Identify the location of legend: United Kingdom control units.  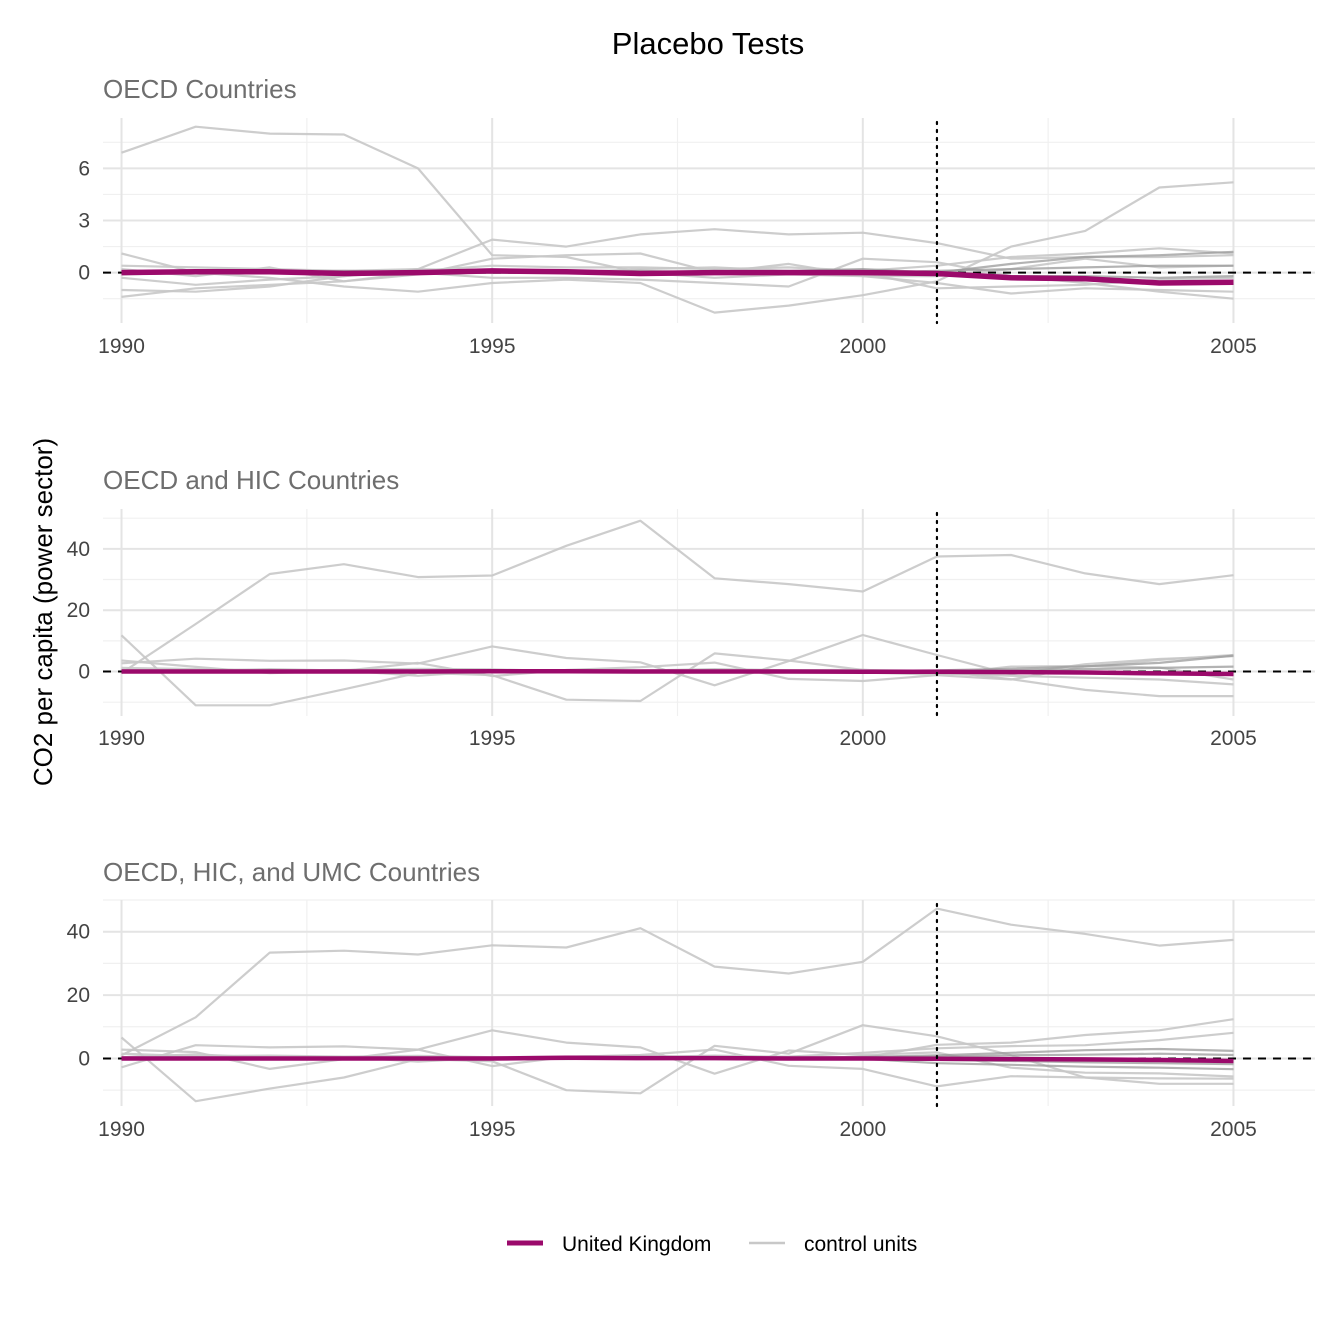
(712, 1244).